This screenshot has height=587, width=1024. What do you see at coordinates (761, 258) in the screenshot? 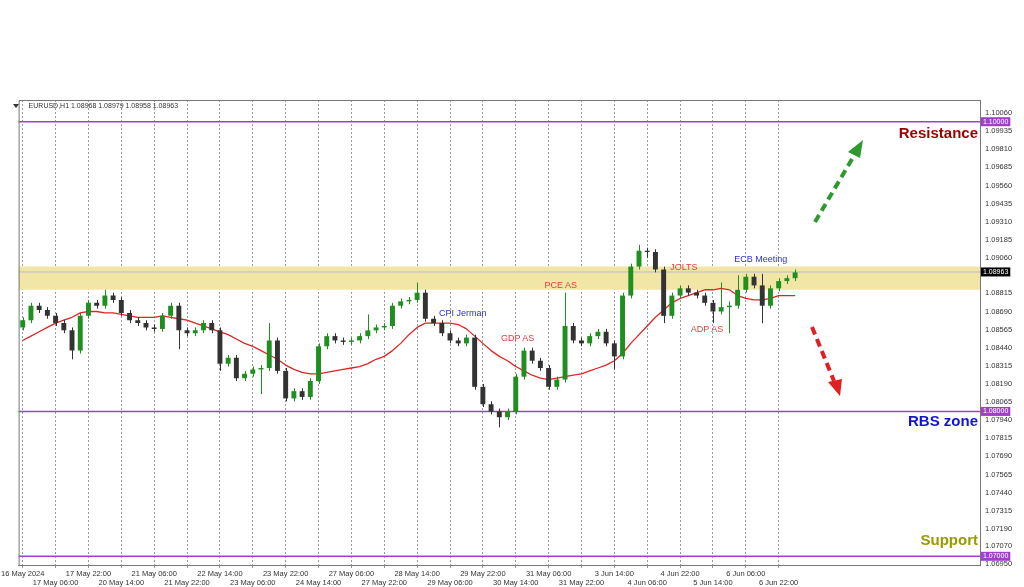
I see `annotation: ECB Meeting` at bounding box center [761, 258].